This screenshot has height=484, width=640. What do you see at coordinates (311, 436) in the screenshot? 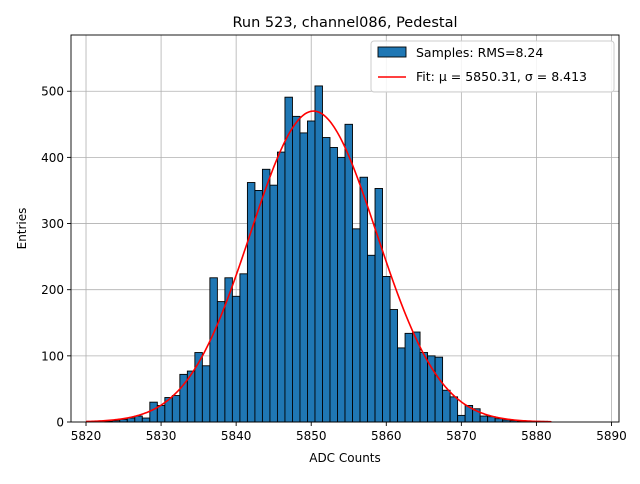
I see `x-tick-label: 5850` at bounding box center [311, 436].